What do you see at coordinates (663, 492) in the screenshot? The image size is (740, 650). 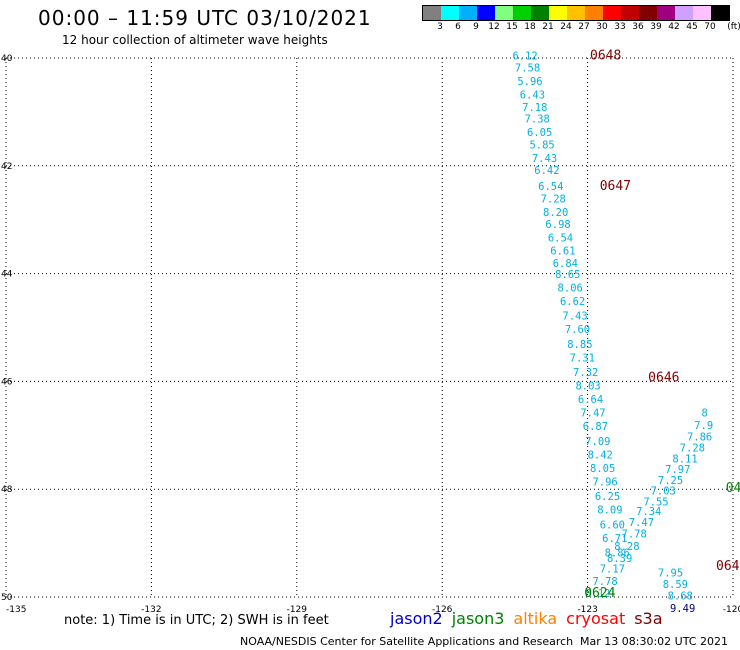 I see `wave-height-value: 7.03` at bounding box center [663, 492].